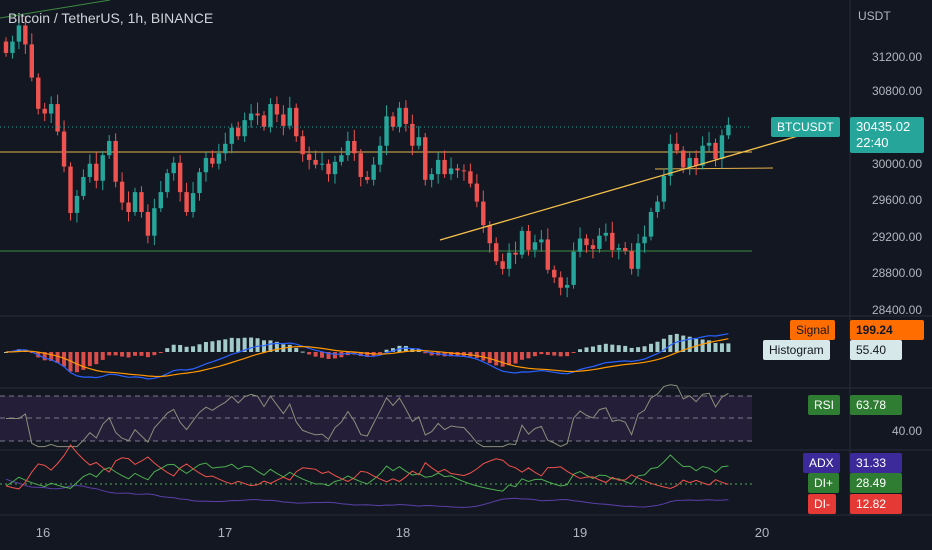 The height and width of the screenshot is (550, 932). What do you see at coordinates (822, 504) in the screenshot?
I see `di-minus-label: DI-` at bounding box center [822, 504].